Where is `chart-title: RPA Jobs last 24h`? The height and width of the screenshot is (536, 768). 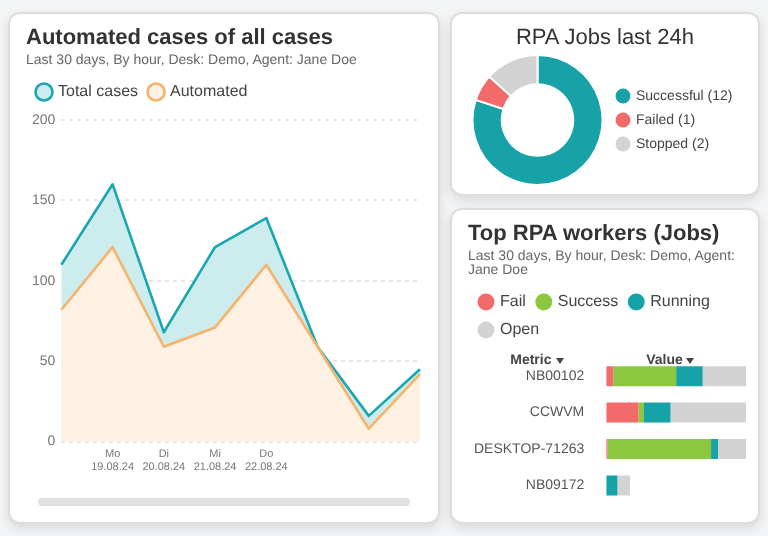
chart-title: RPA Jobs last 24h is located at coordinates (605, 38).